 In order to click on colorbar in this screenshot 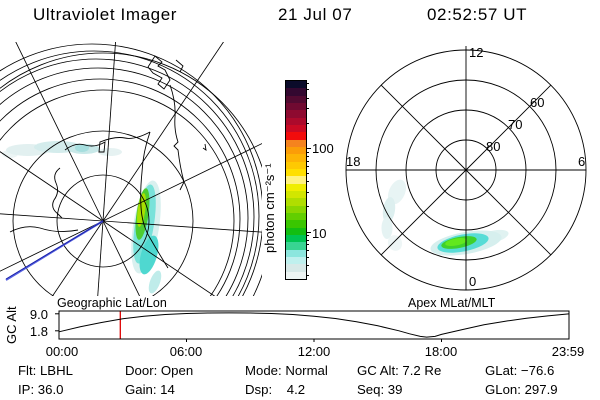, I will do `click(296, 180)`.